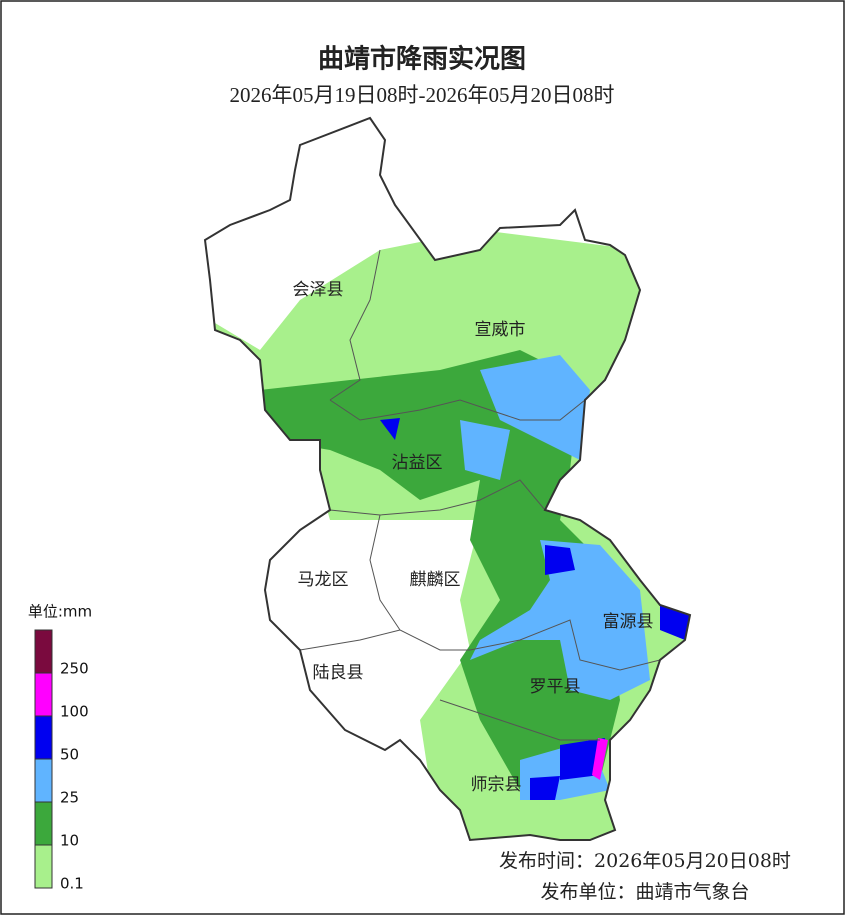  I want to click on region-label: 师宗县, so click(496, 785).